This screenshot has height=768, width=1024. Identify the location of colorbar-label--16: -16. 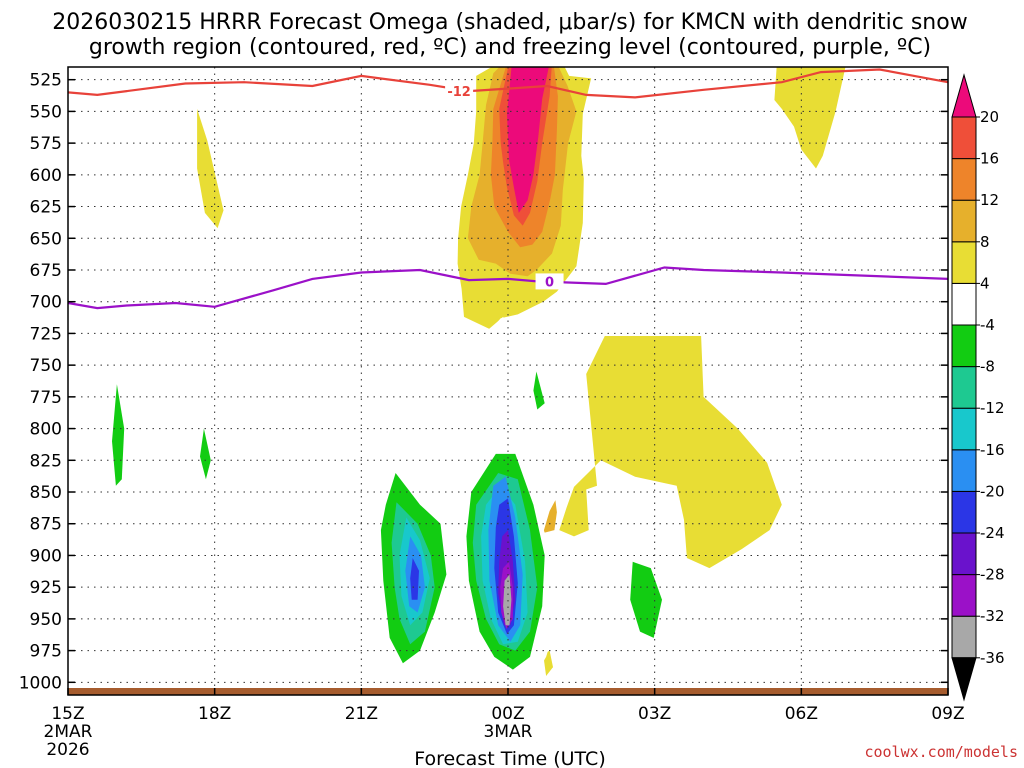
(992, 450).